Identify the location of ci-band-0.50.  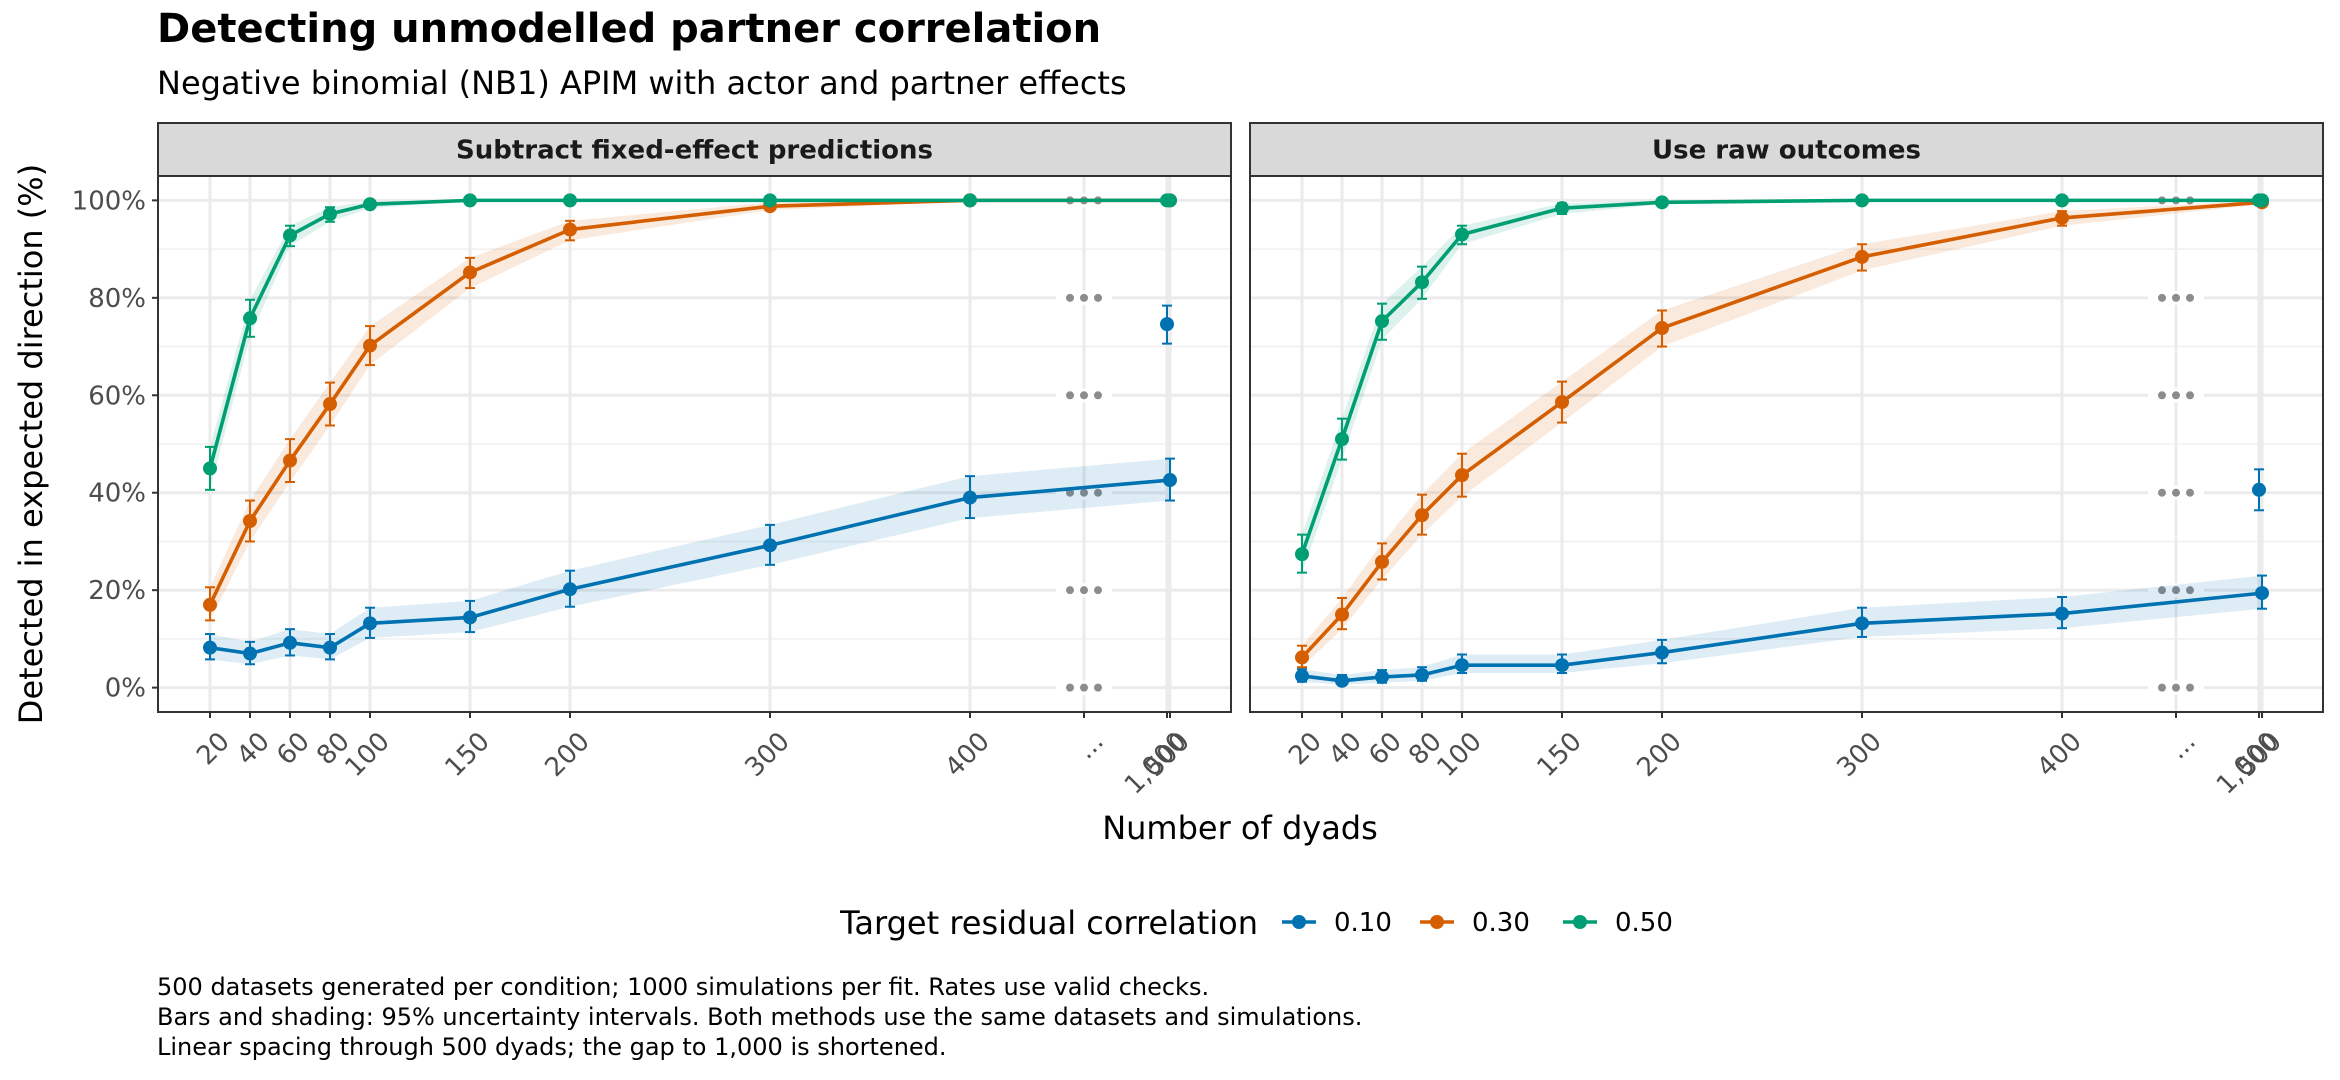
(690, 345).